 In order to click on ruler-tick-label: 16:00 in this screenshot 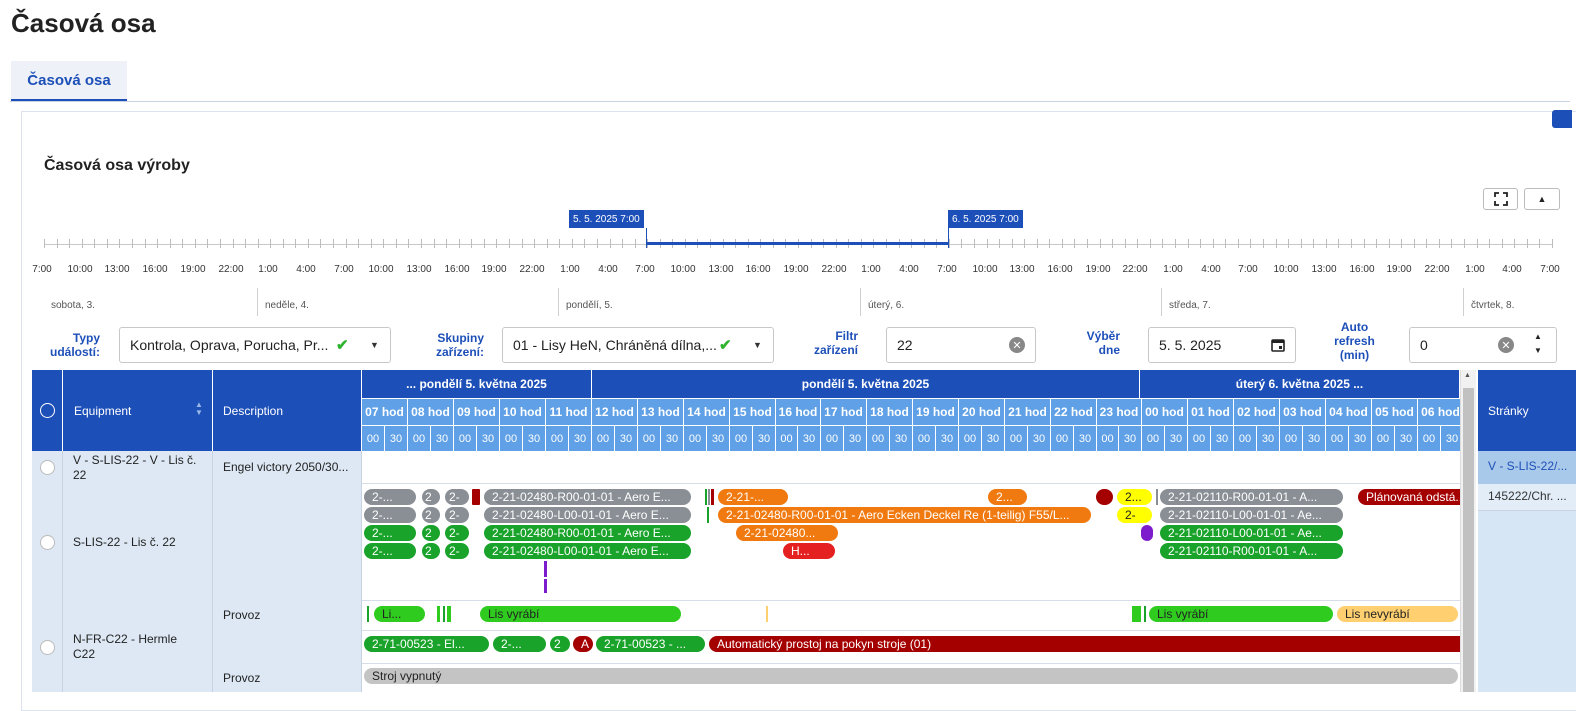, I will do `click(457, 269)`.